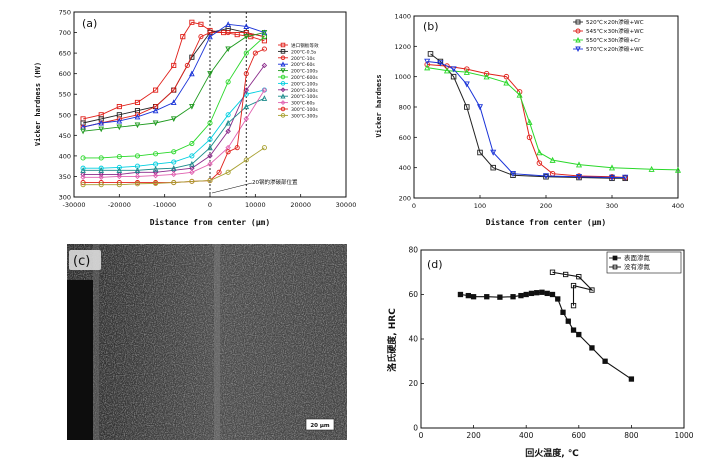 This screenshot has height=470, width=714. What do you see at coordinates (300, 205) in the screenshot?
I see `panel-a-x-tick-label: 20000` at bounding box center [300, 205].